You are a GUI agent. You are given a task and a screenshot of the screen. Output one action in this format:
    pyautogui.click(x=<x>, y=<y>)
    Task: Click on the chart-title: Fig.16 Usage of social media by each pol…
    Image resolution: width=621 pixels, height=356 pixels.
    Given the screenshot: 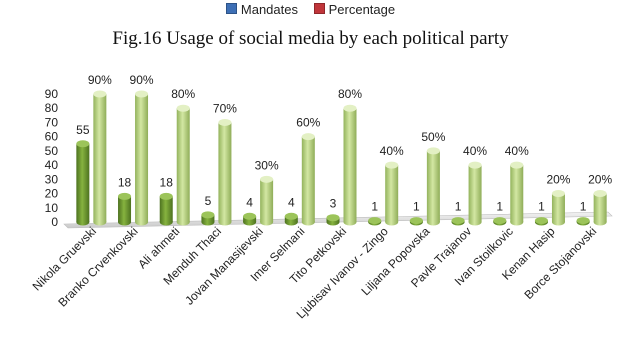 What is the action you would take?
    pyautogui.click(x=310, y=38)
    